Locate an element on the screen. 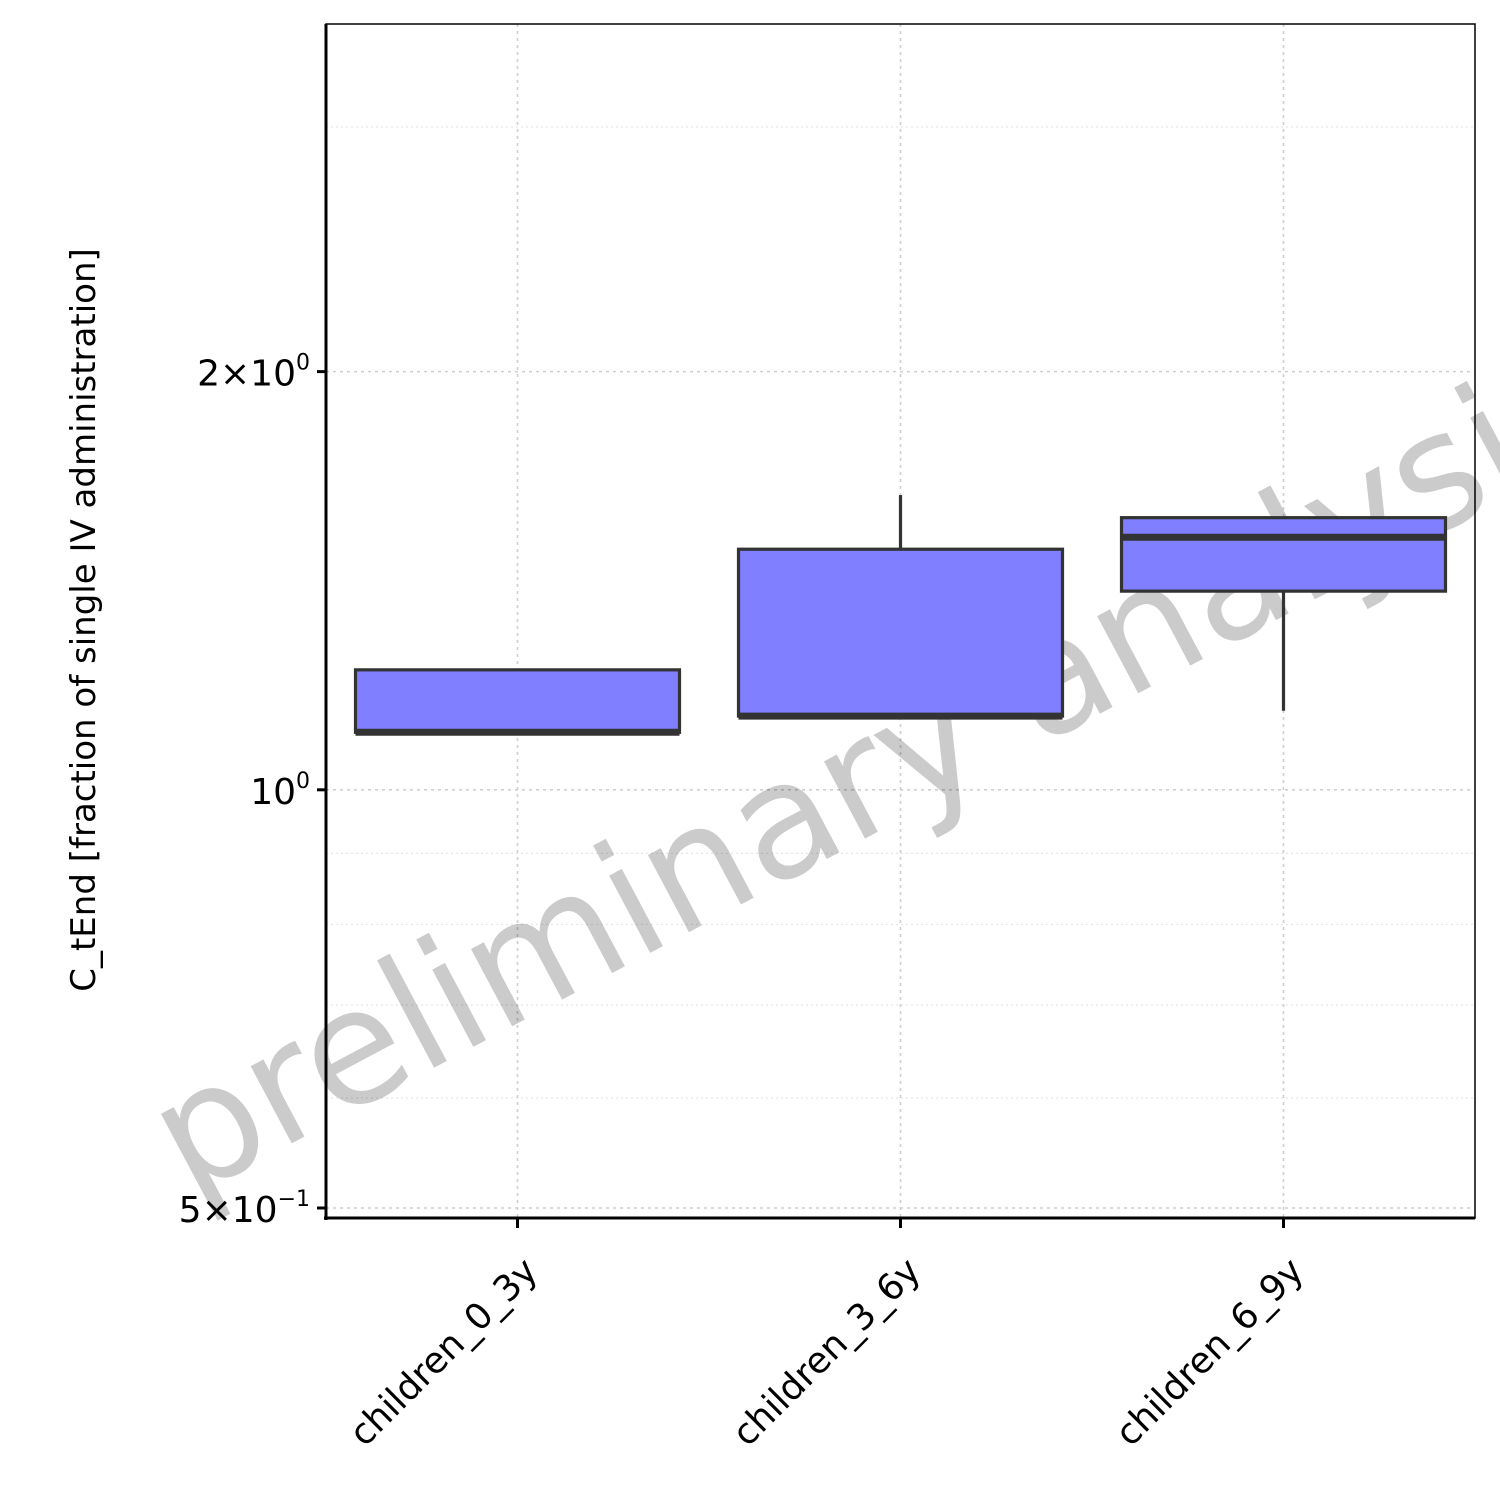  boxes is located at coordinates (900, 615).